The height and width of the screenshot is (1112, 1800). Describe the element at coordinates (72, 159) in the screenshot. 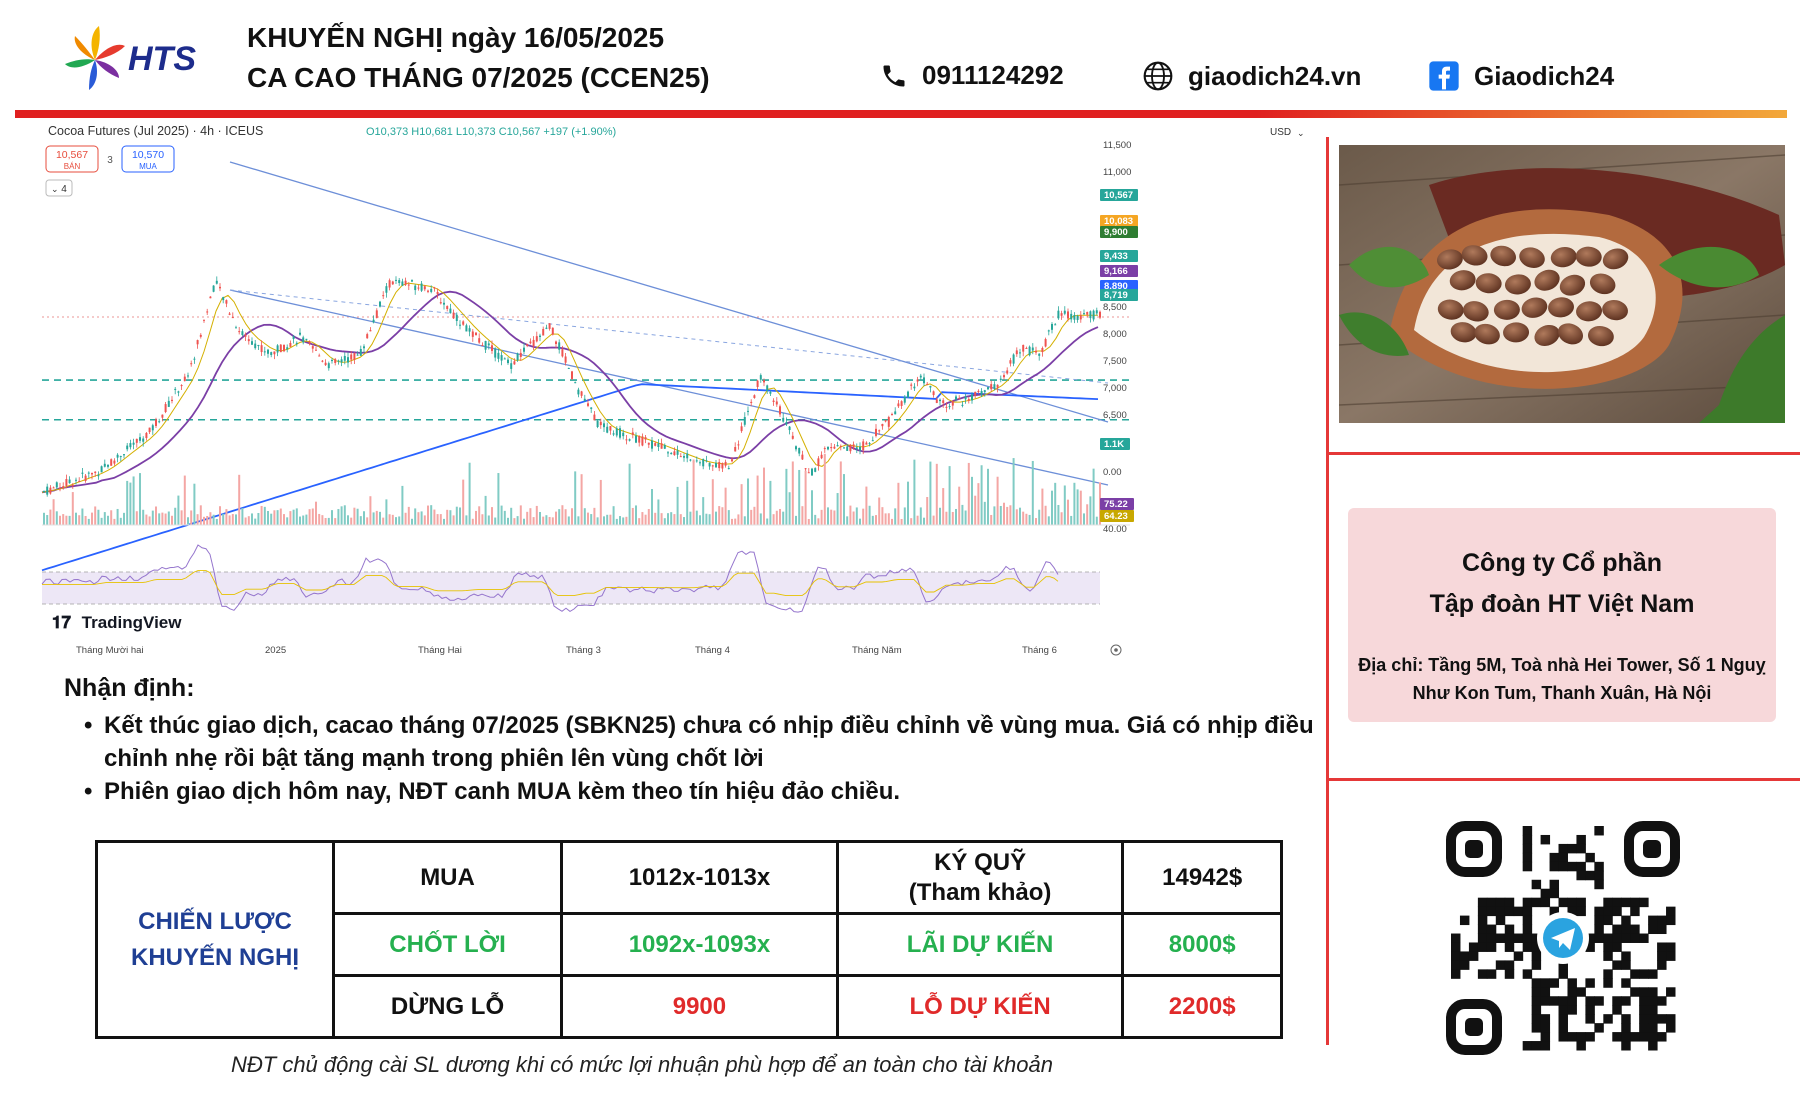

I see `sell-box` at that location.